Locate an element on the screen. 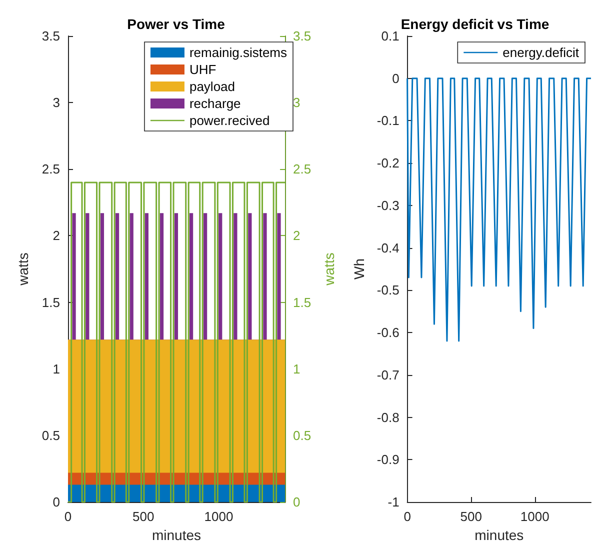 The width and height of the screenshot is (614, 558). y2-tick-label: 1.5 is located at coordinates (302, 302).